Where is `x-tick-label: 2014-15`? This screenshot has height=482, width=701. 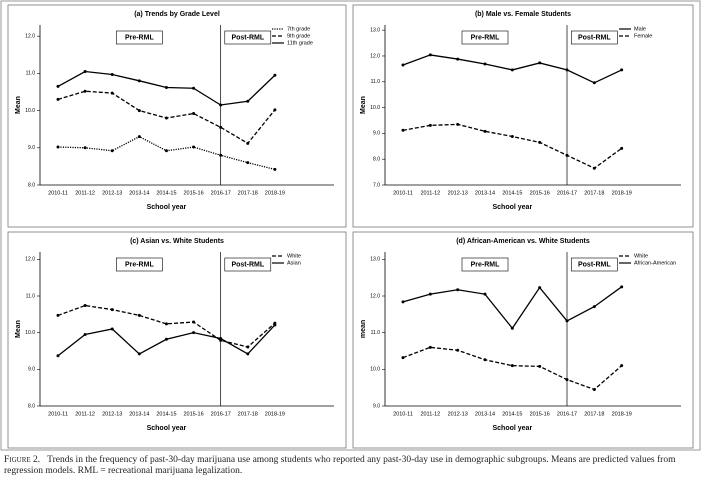 x-tick-label: 2014-15 is located at coordinates (512, 193).